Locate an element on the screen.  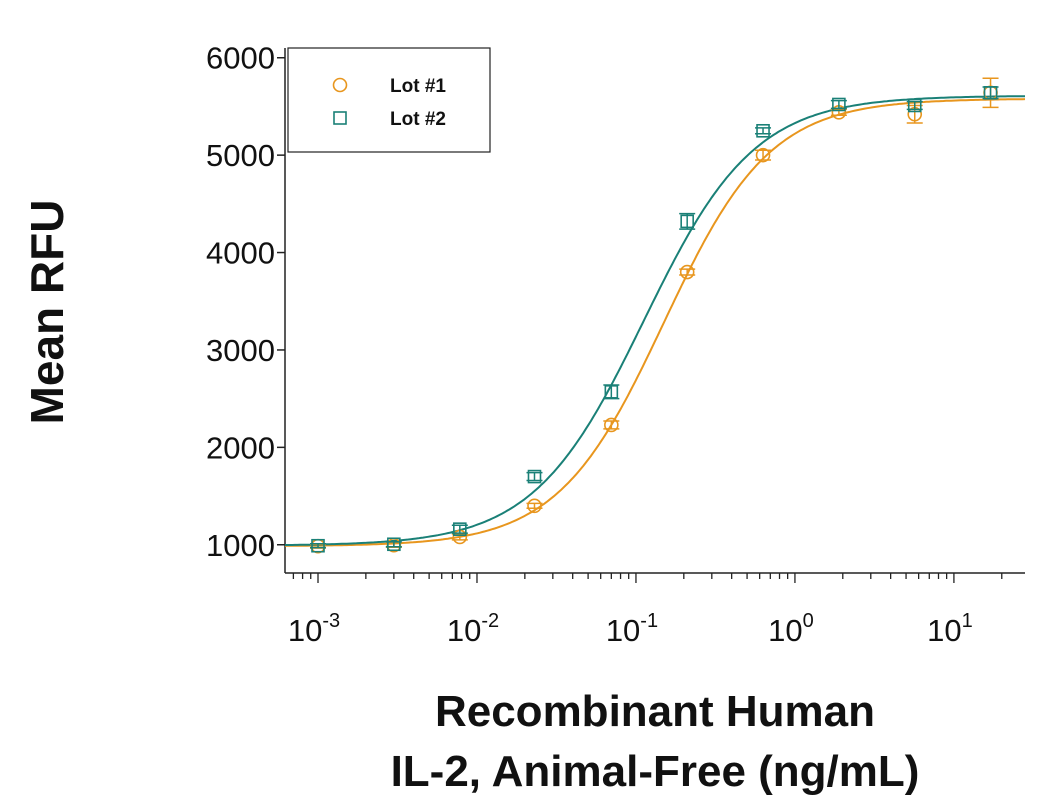
legend-box is located at coordinates (389, 100).